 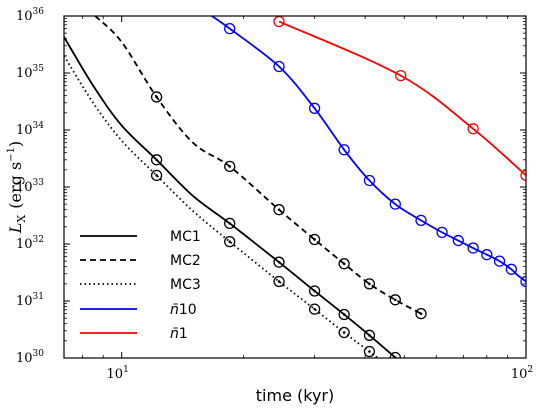 I want to click on legend-label-mc3: MC3, so click(x=185, y=285).